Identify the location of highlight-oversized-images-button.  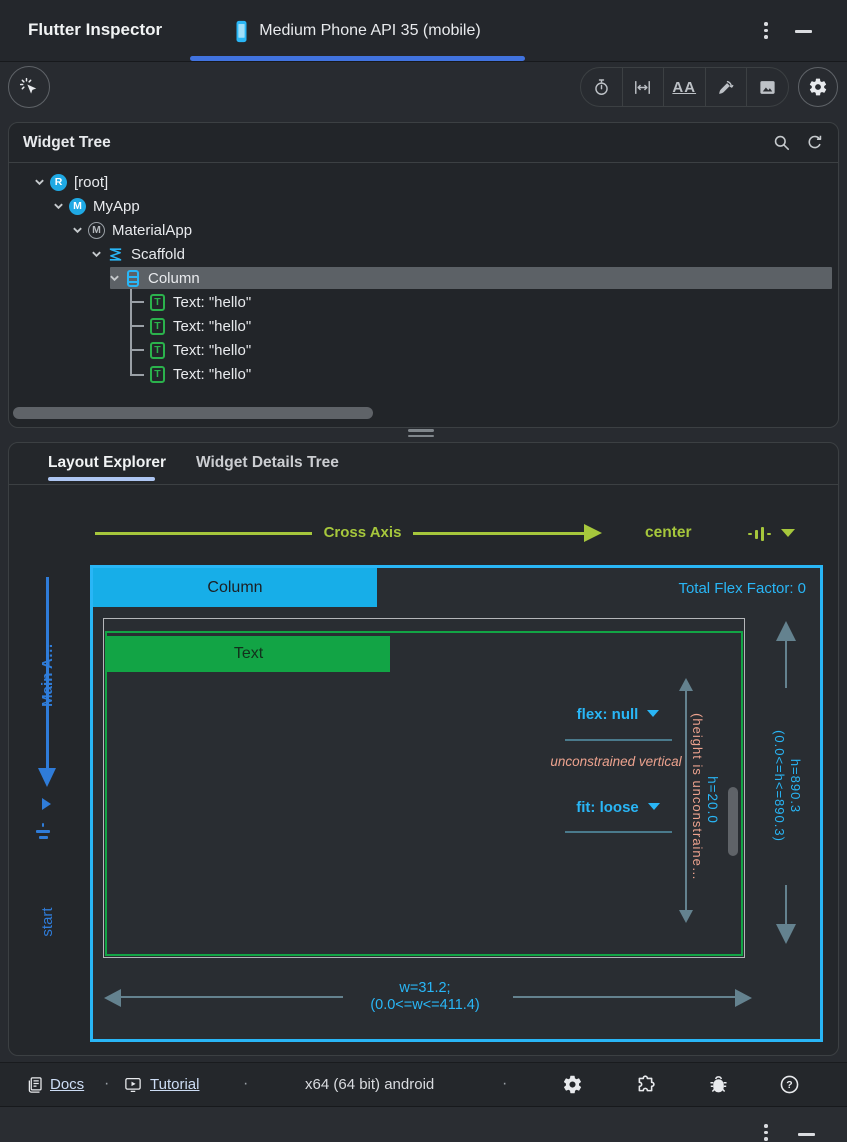
(767, 87).